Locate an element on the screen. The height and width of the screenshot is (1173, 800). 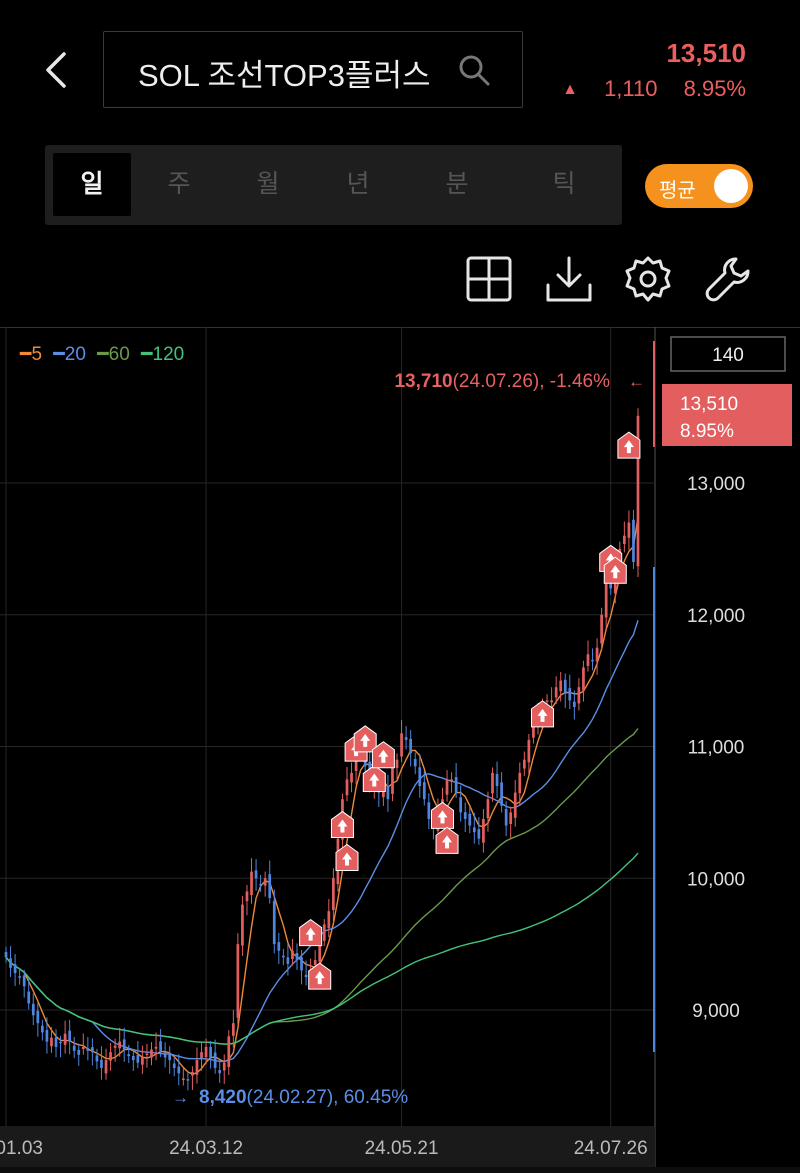
high-arrow: ← is located at coordinates (636, 381).